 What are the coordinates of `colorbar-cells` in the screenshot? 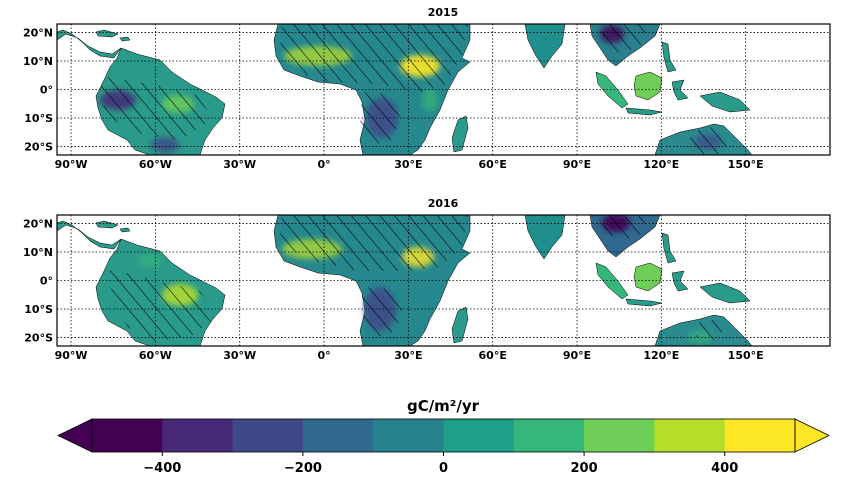 It's located at (443, 435).